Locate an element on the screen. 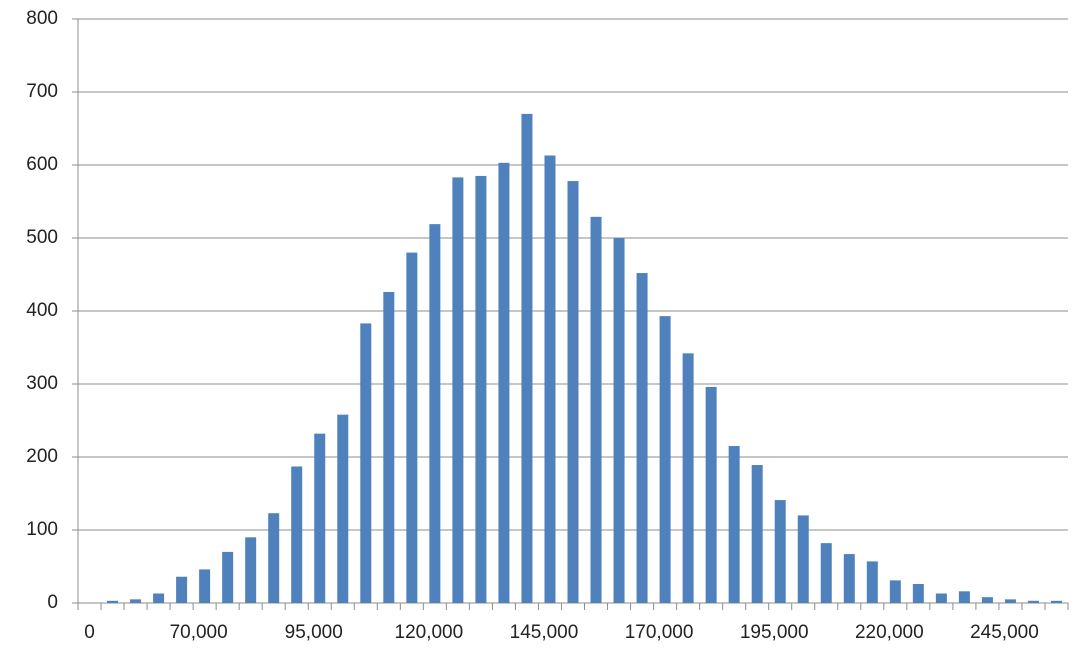 The image size is (1080, 650). y-tick-label: 700 is located at coordinates (42, 91).